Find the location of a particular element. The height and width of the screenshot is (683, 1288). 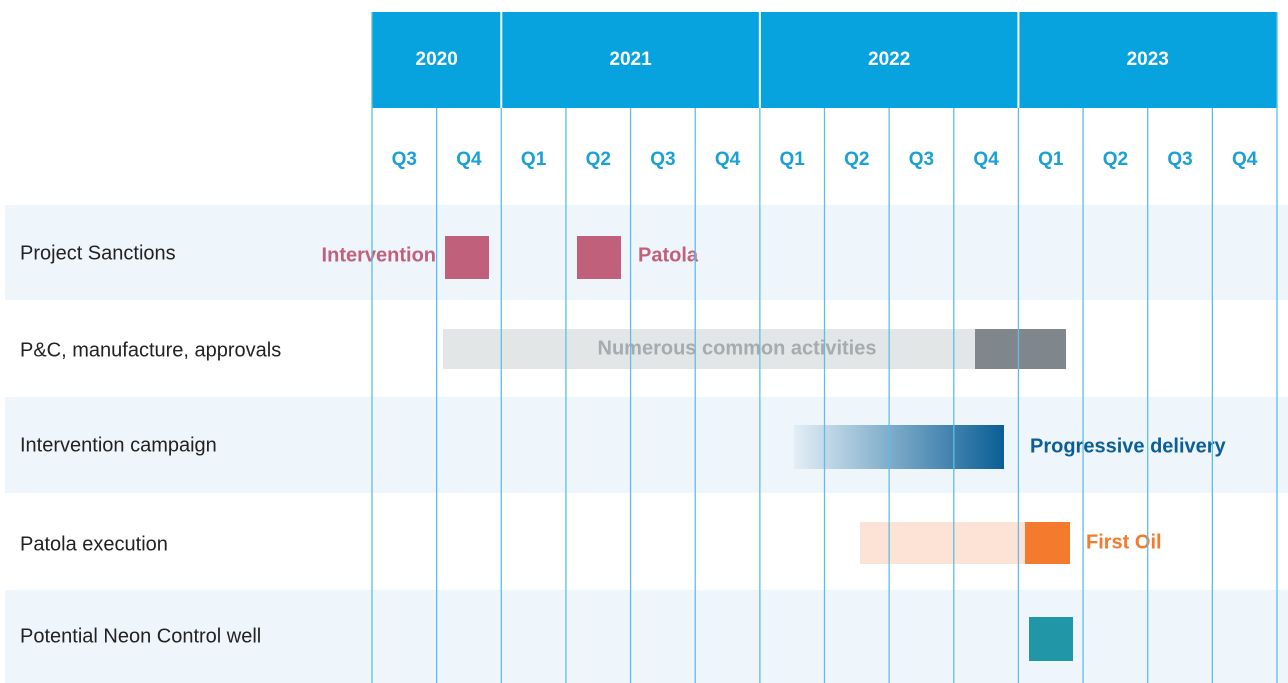

year-label: 2023 is located at coordinates (1148, 59).